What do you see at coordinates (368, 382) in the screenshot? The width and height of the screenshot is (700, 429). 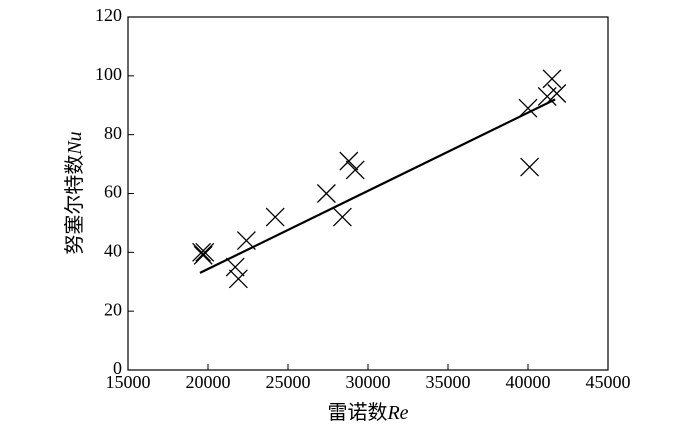 I see `x-tick-label: 30000` at bounding box center [368, 382].